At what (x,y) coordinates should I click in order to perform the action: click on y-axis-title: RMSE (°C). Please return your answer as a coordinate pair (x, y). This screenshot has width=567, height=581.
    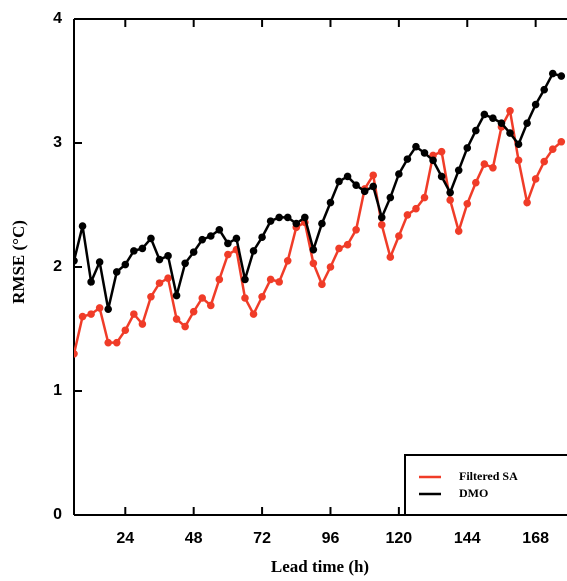
    Looking at the image, I should click on (18, 262).